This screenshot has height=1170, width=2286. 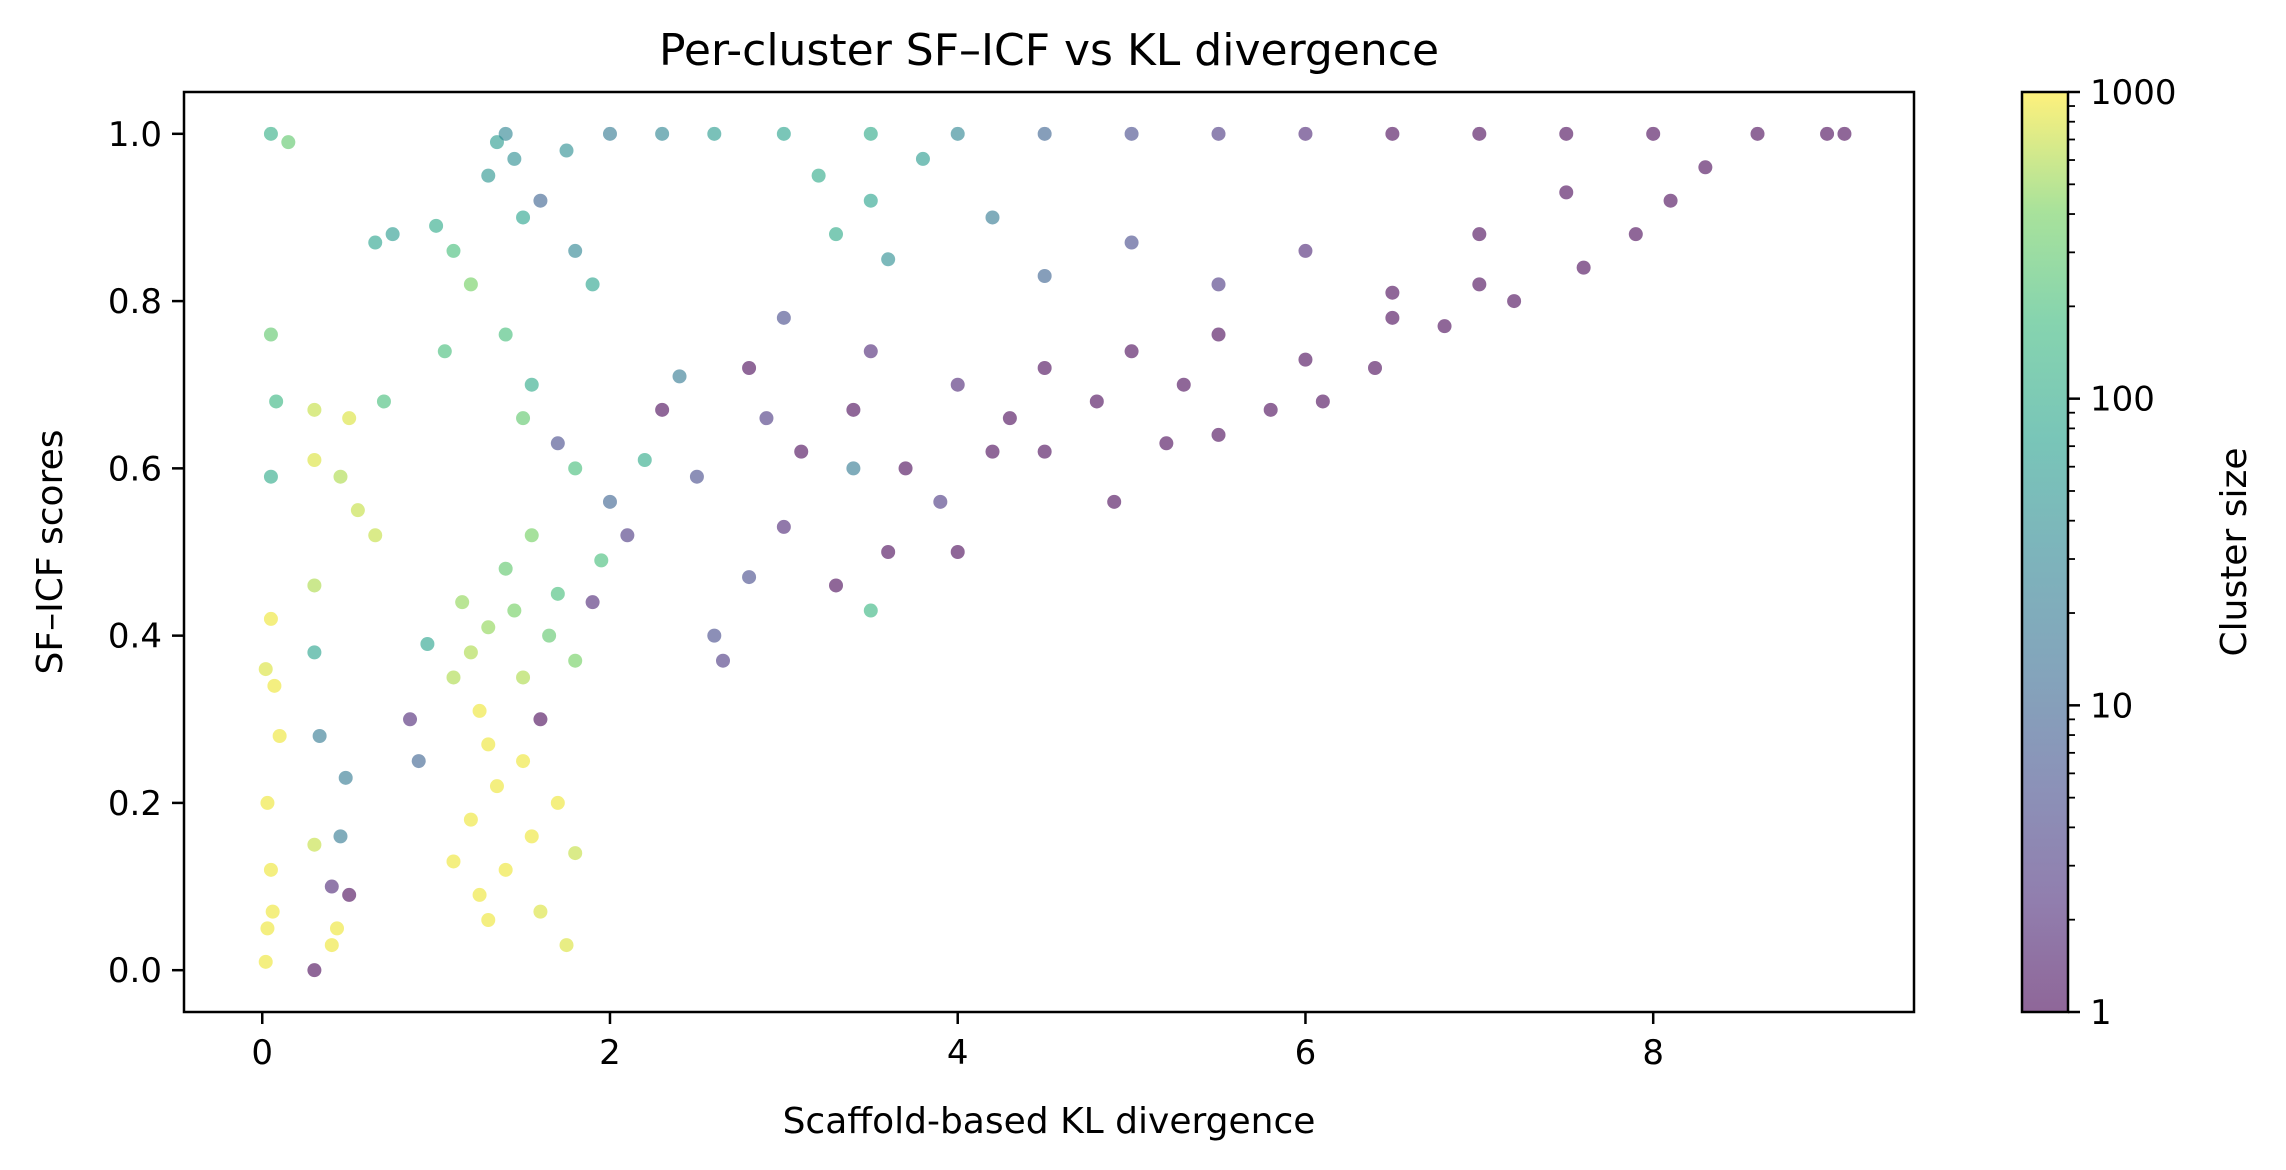 What do you see at coordinates (50, 552) in the screenshot?
I see `y-axis-label: SF–ICF scores` at bounding box center [50, 552].